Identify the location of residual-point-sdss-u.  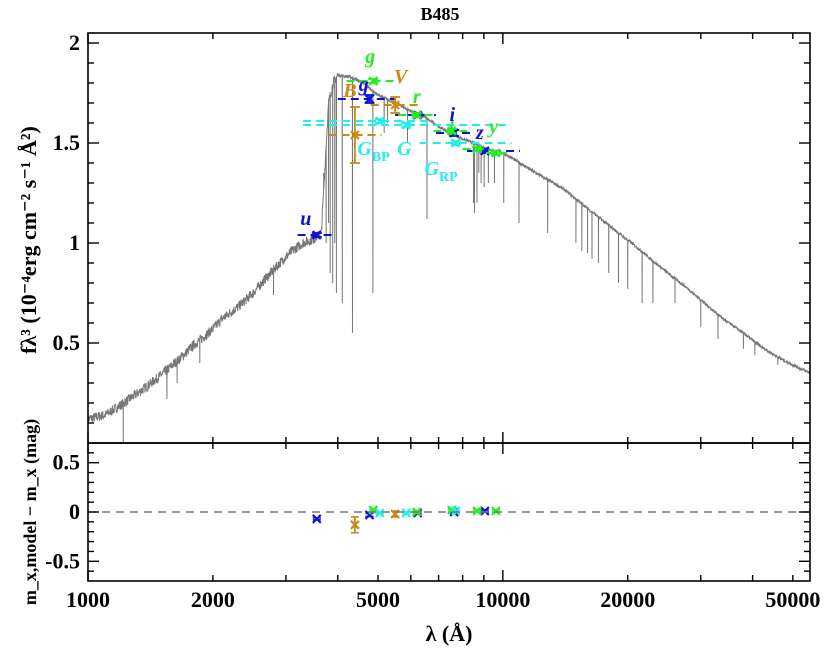
(316, 519).